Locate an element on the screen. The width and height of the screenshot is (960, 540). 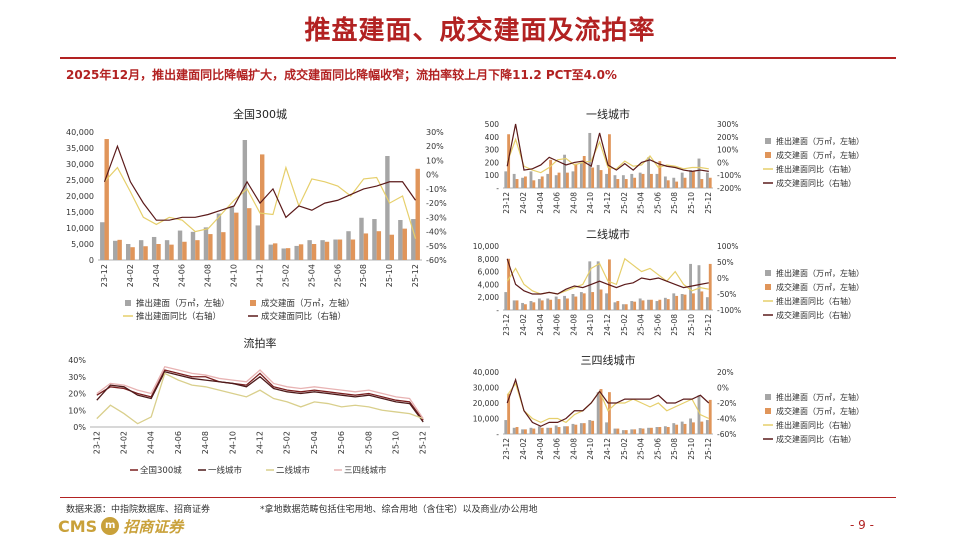
footnote: *拿地数据范畴包括住宅用地、综合用地（含住宅）以及商业/办公用地 is located at coordinates (399, 510).